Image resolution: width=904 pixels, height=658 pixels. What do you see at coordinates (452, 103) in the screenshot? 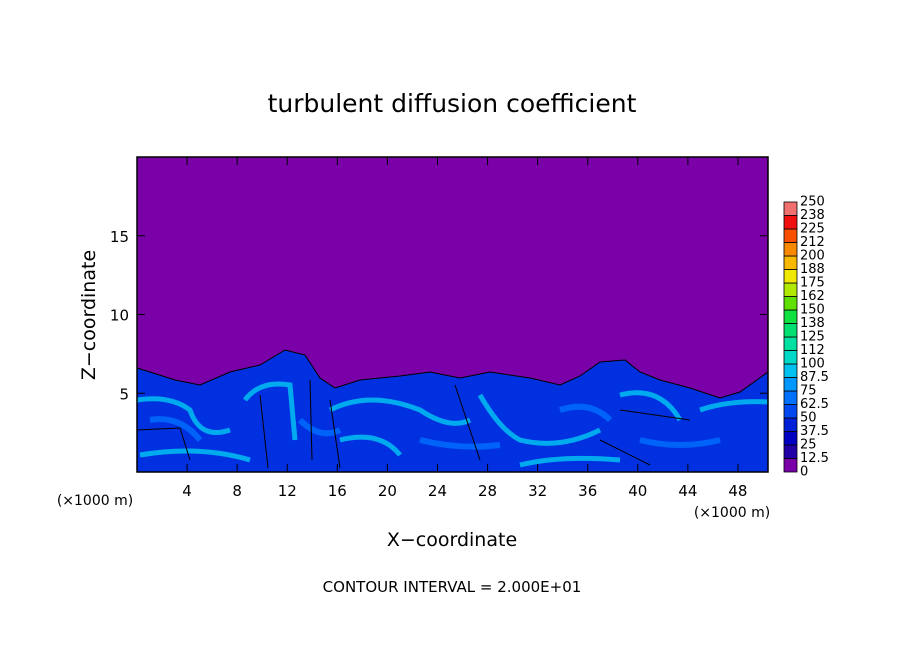
I see `chart-title: turbulent diffusion coefficient` at bounding box center [452, 103].